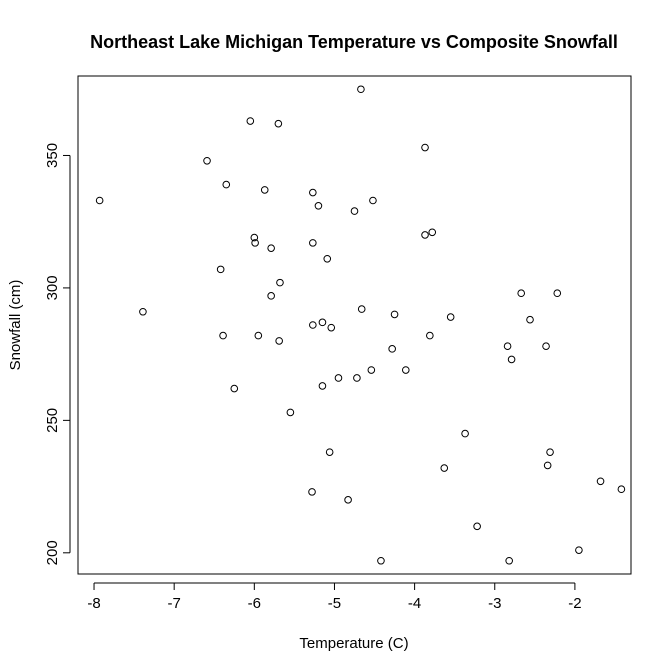 This screenshot has width=672, height=671. Describe the element at coordinates (52, 287) in the screenshot. I see `y-tick-label: 300` at that location.